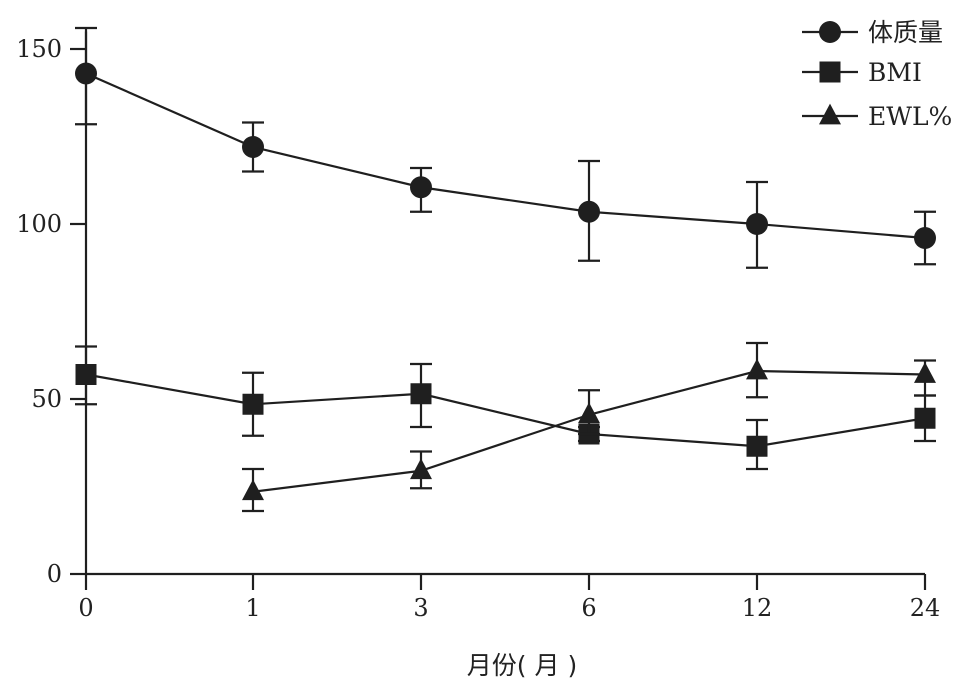 This screenshot has width=970, height=691. I want to click on y-tick-label: 0, so click(54, 574).